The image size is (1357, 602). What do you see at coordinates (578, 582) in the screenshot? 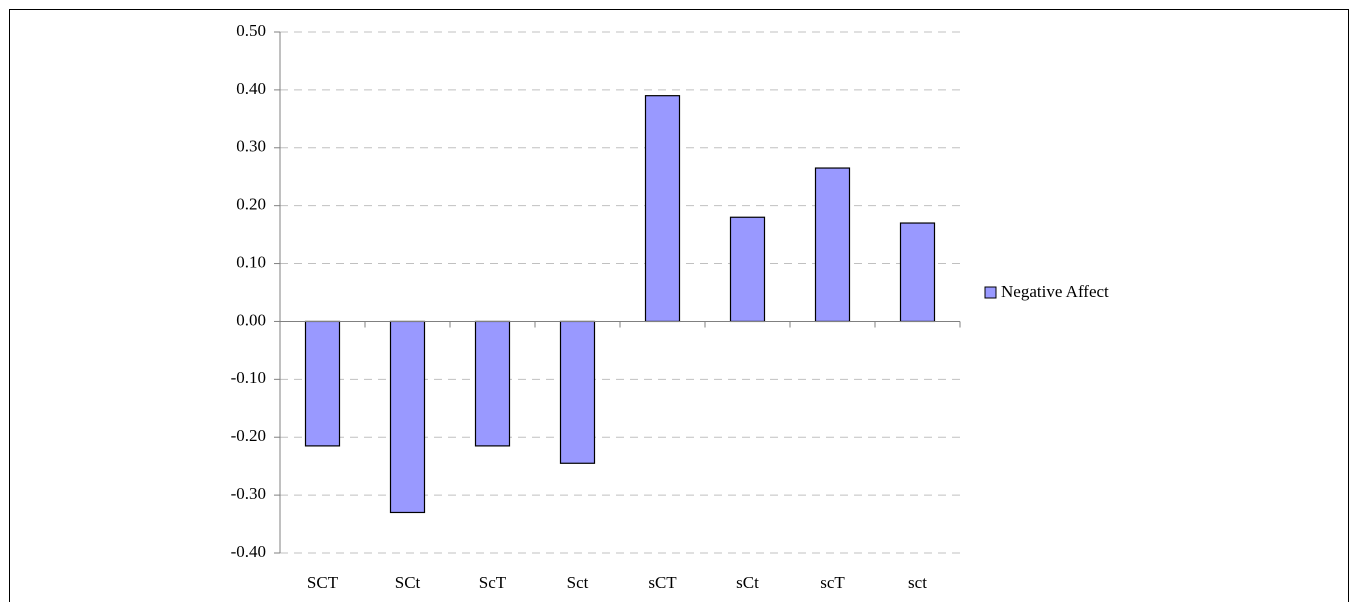
I see `x-tick-label: Sct` at bounding box center [578, 582].